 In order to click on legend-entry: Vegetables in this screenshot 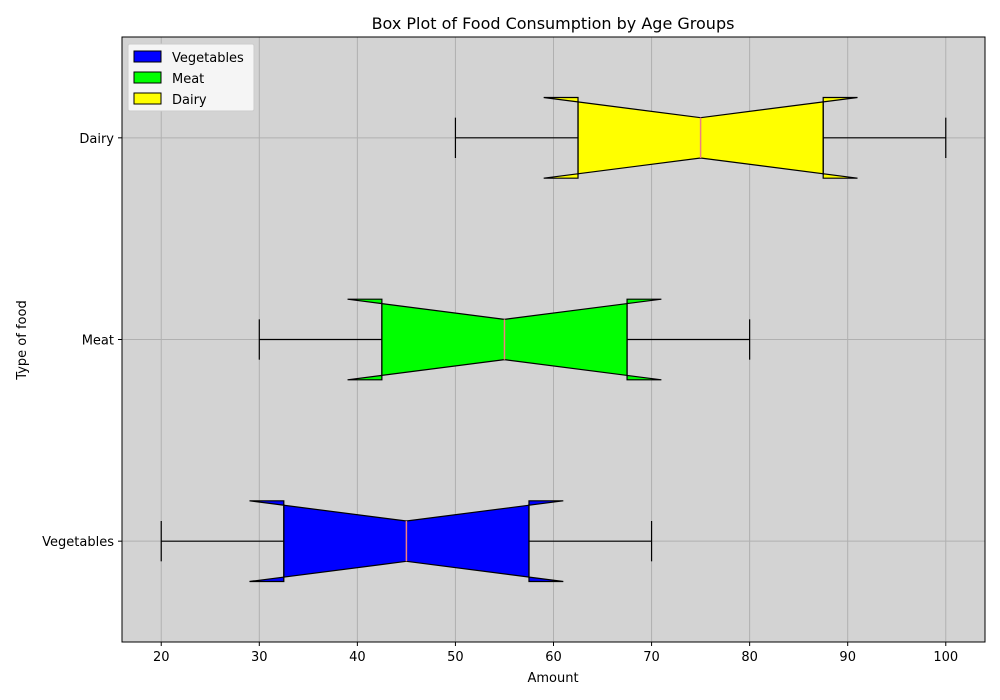, I will do `click(208, 58)`.